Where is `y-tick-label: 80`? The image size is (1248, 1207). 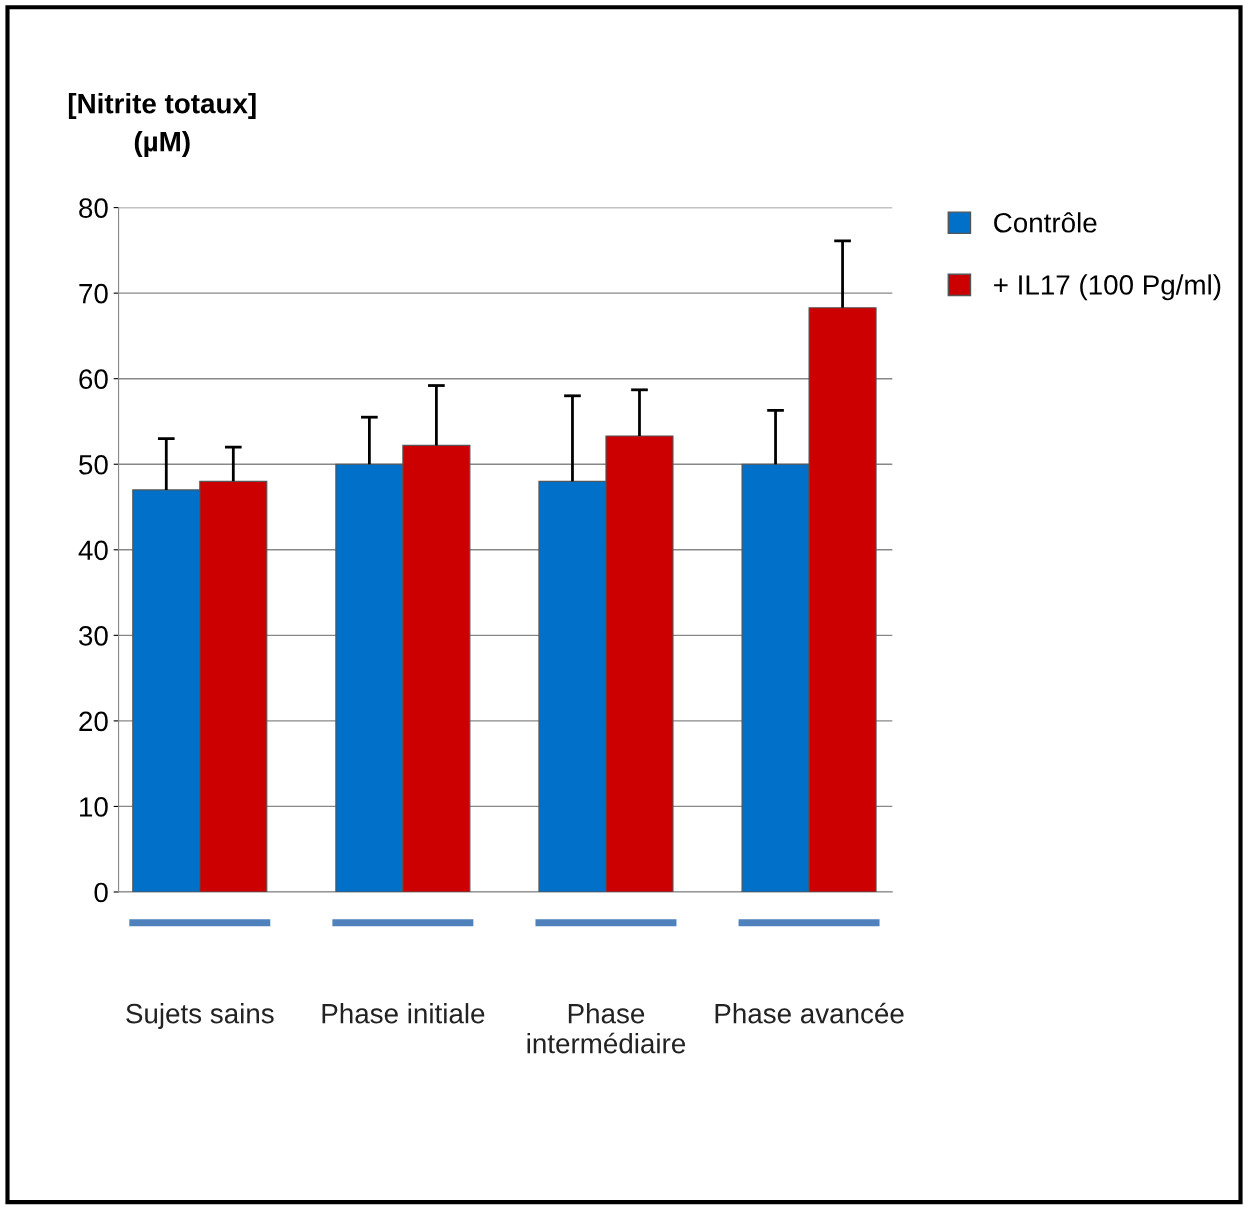
y-tick-label: 80 is located at coordinates (93, 208).